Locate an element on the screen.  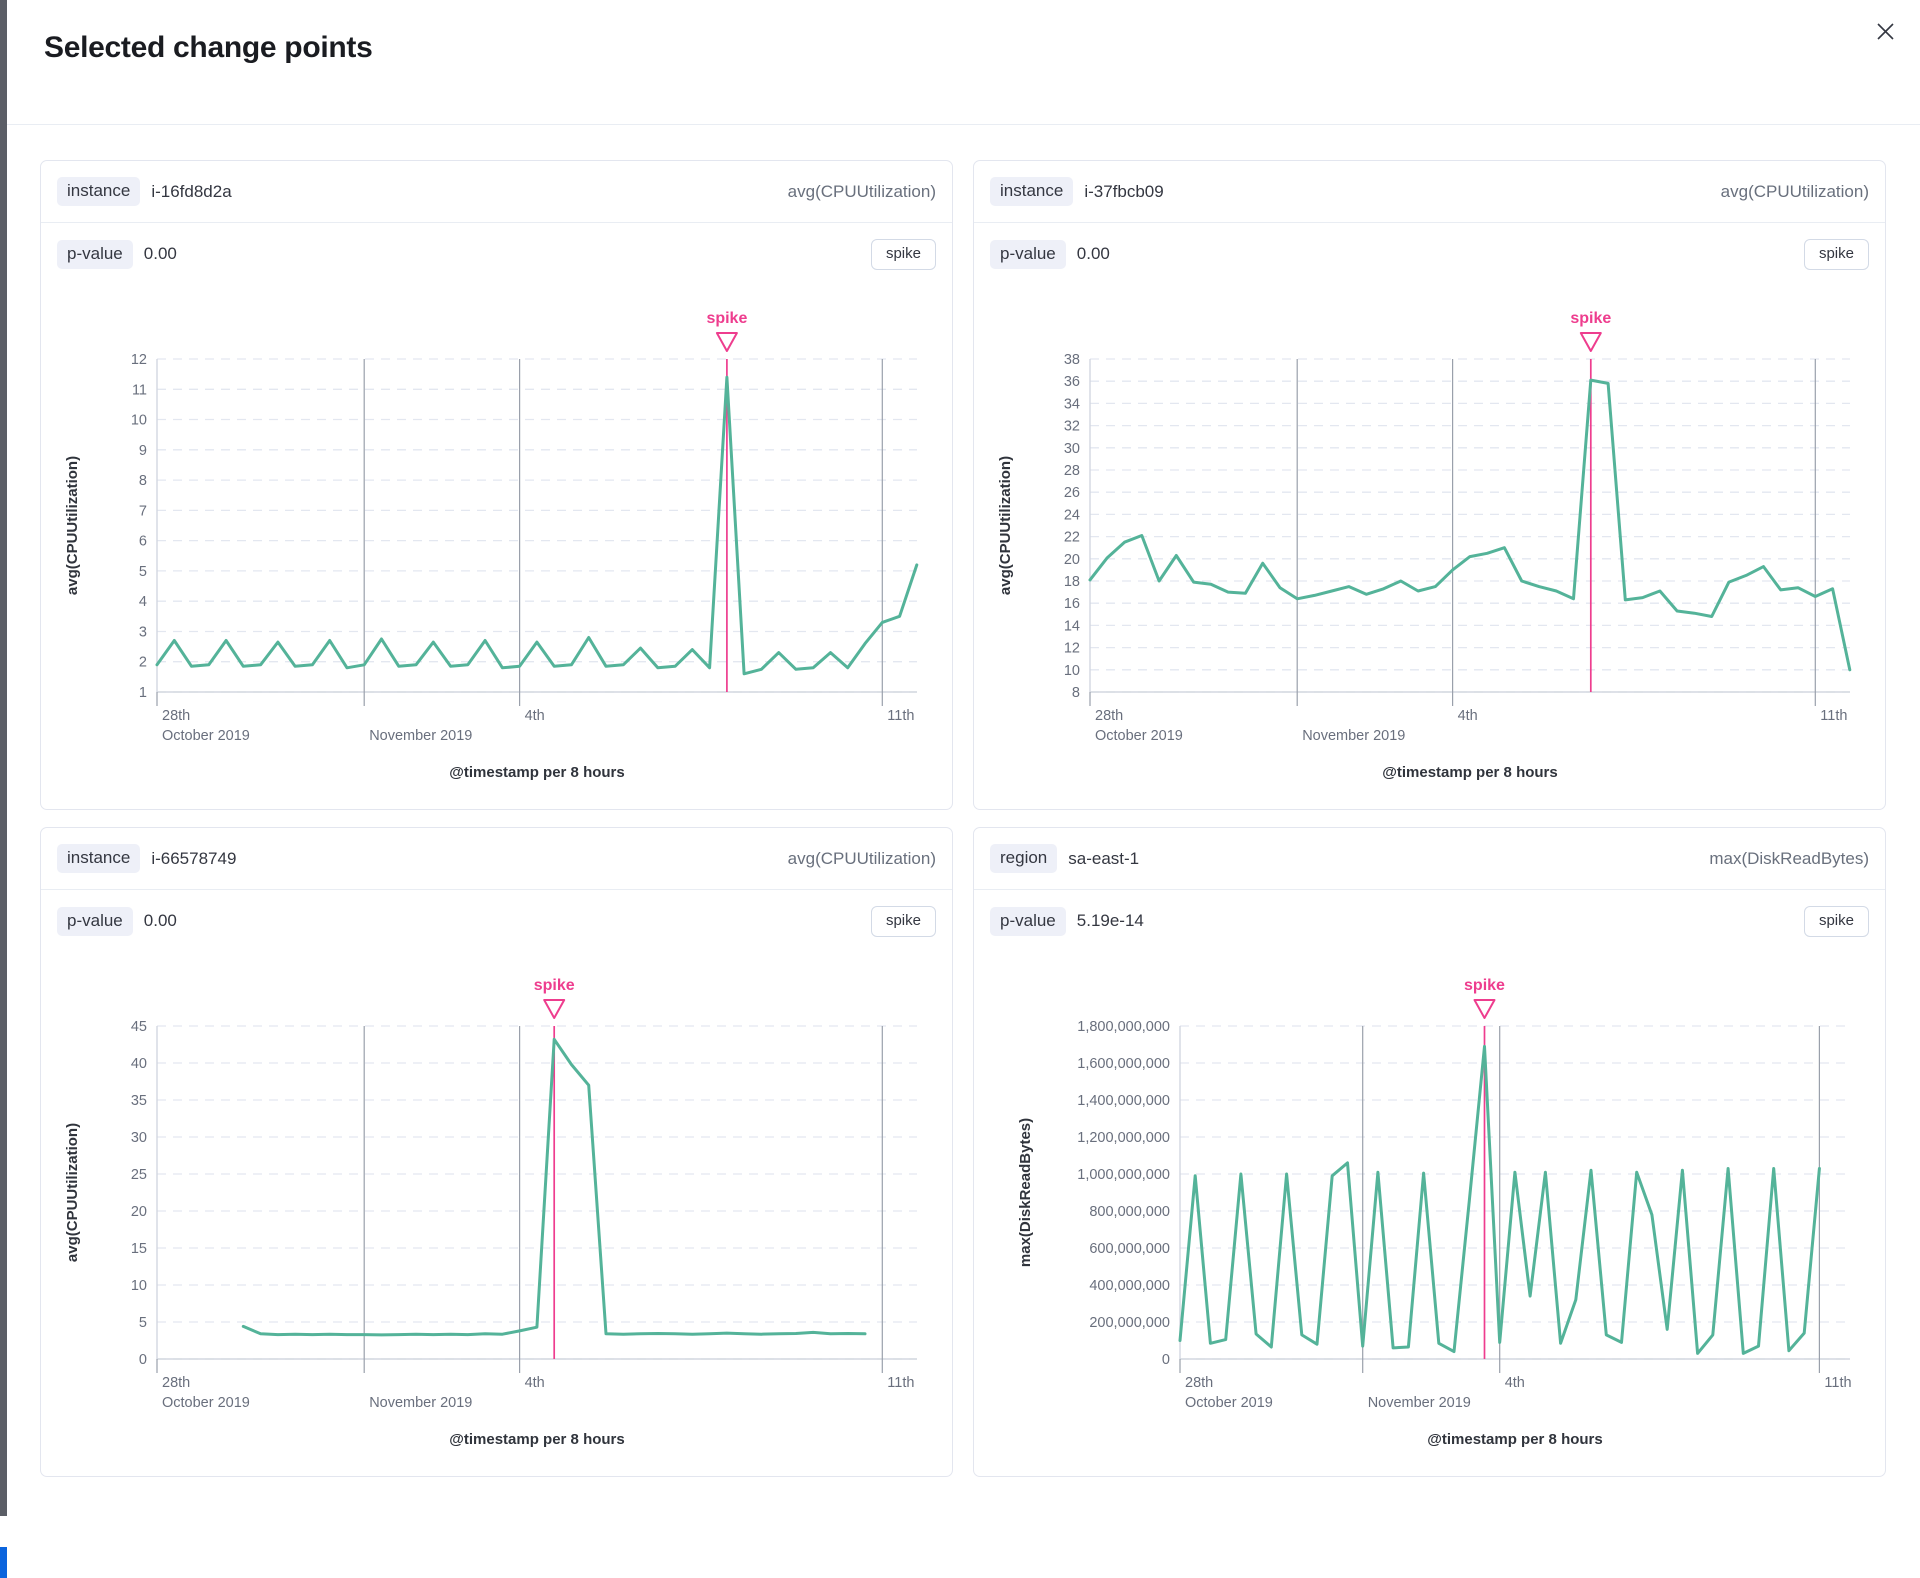
card-header-row: instance i-66578749 avg(CPUUtilization) is located at coordinates (496, 859).